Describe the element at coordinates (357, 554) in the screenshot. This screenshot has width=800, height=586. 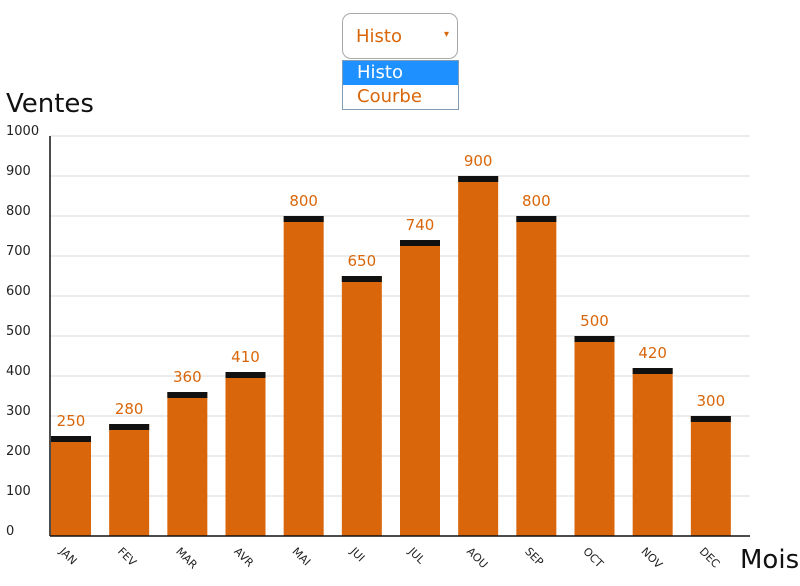
I see `x-tick-label: JUI` at that location.